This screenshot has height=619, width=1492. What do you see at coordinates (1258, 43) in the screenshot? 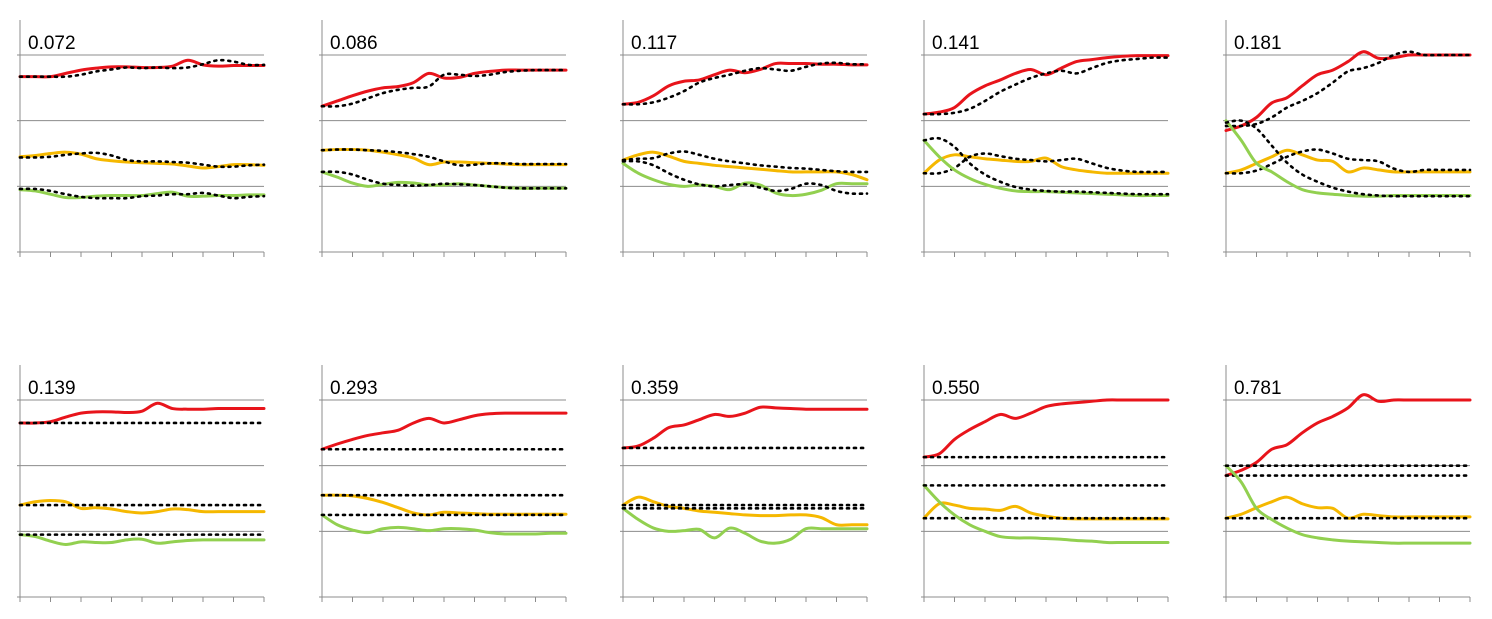
I see `panel-title: 0.181` at bounding box center [1258, 43].